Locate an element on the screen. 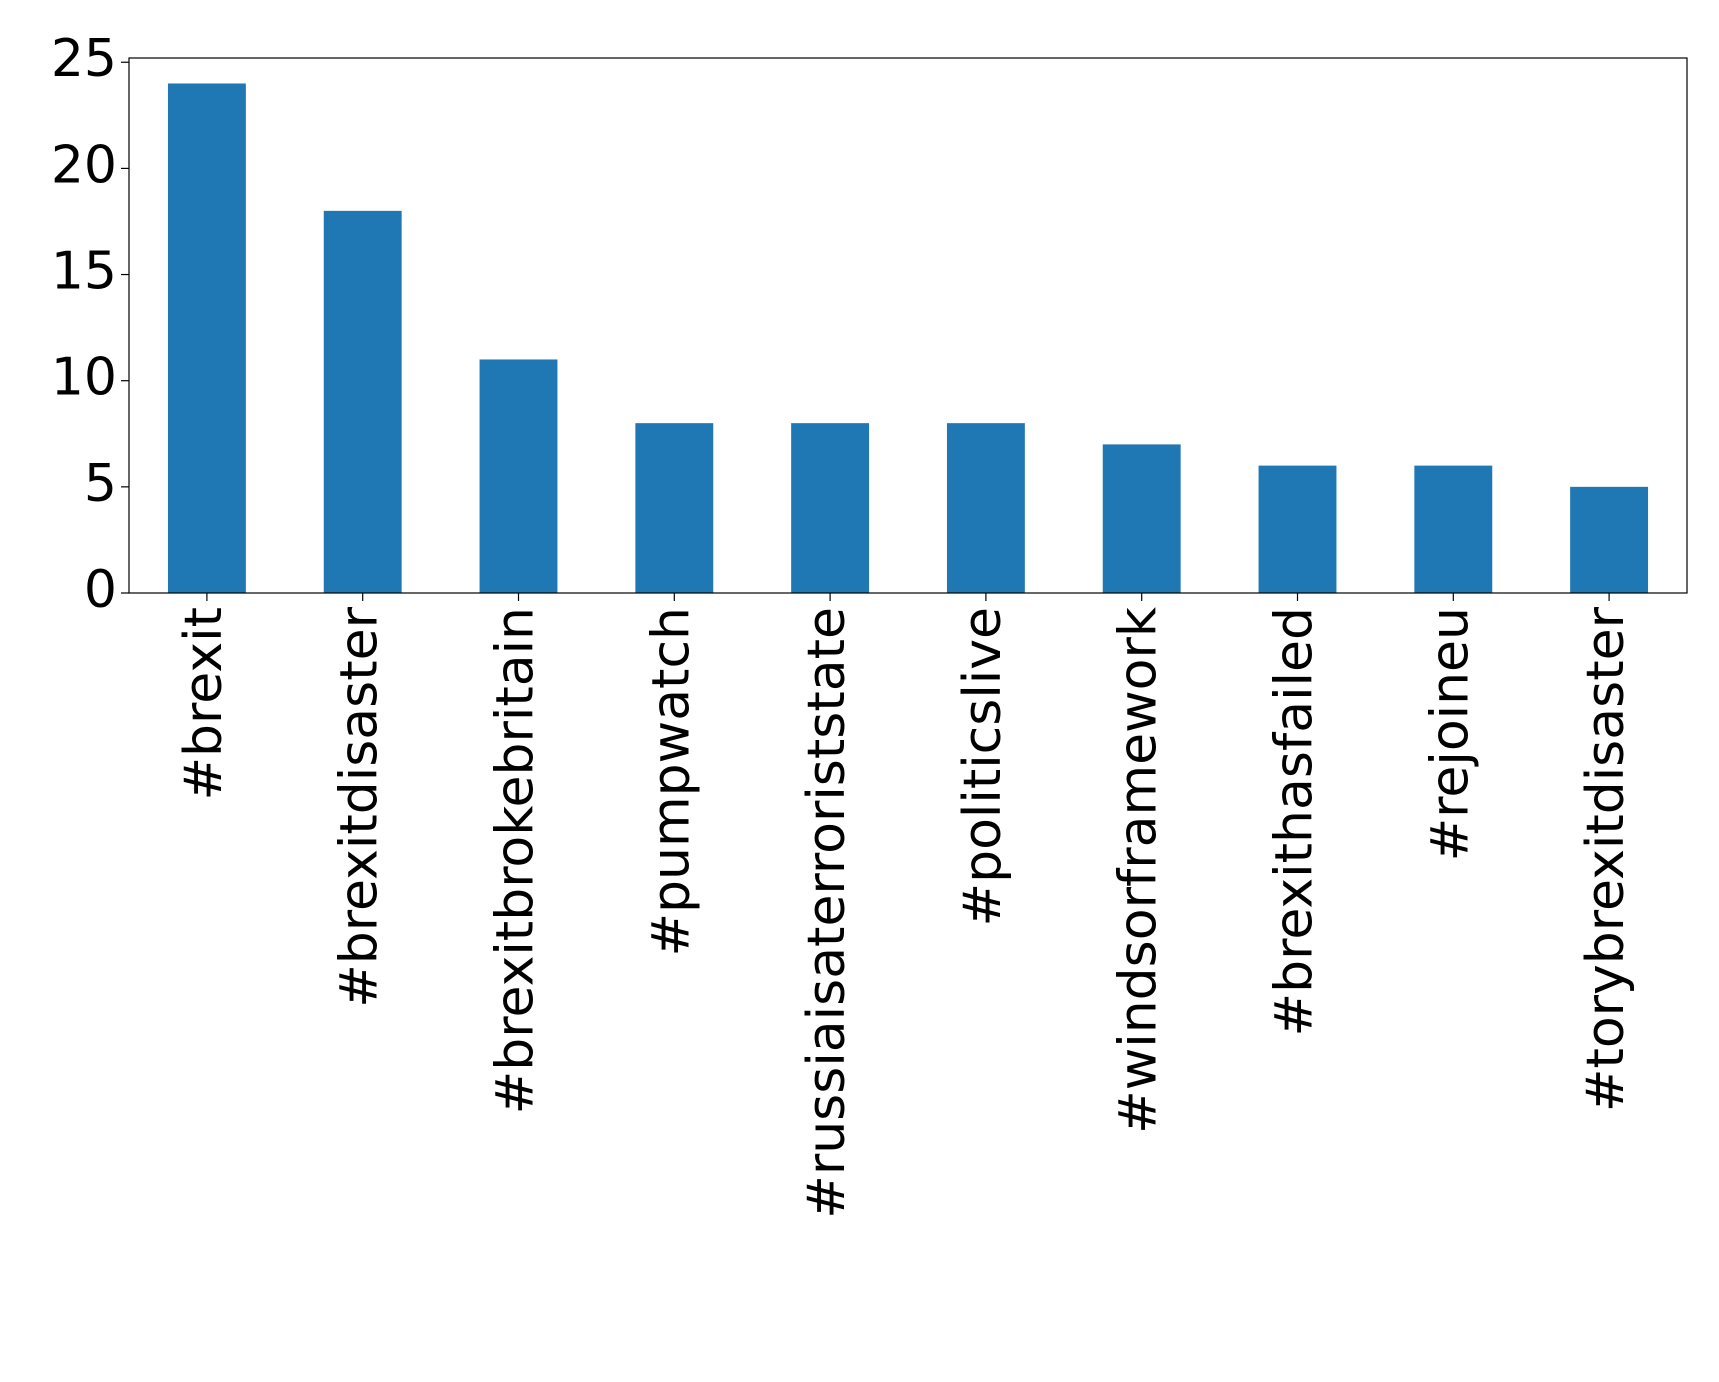 The image size is (1719, 1382). y-tick-label: 10 is located at coordinates (84, 378).